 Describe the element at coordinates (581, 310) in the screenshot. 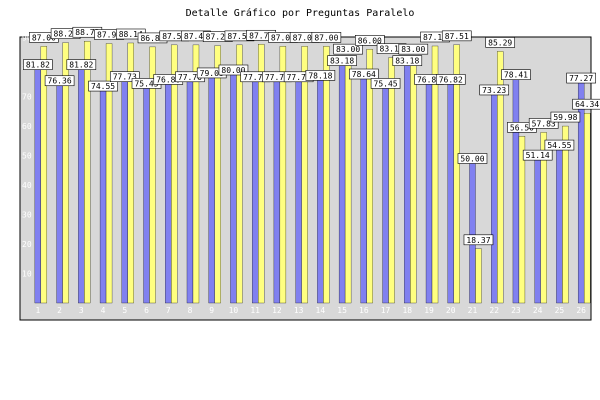

I see `x-tick-label: 26` at that location.